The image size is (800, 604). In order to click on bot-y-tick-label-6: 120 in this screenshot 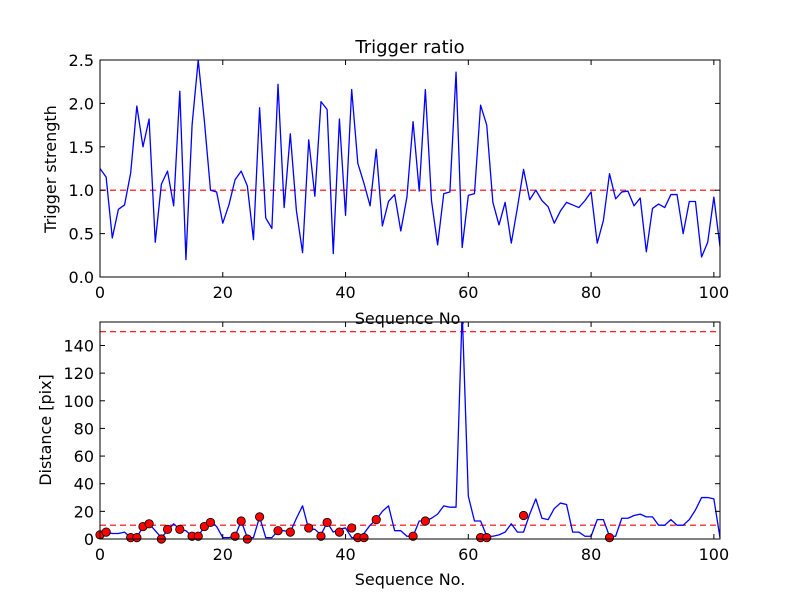, I will do `click(78, 373)`.